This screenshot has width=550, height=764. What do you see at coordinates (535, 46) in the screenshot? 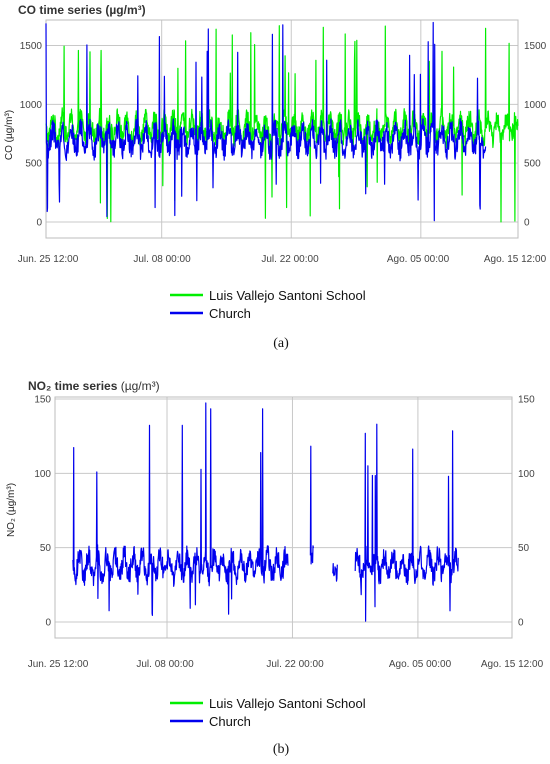
I see `co-y-tick-right: 1500` at bounding box center [535, 46].